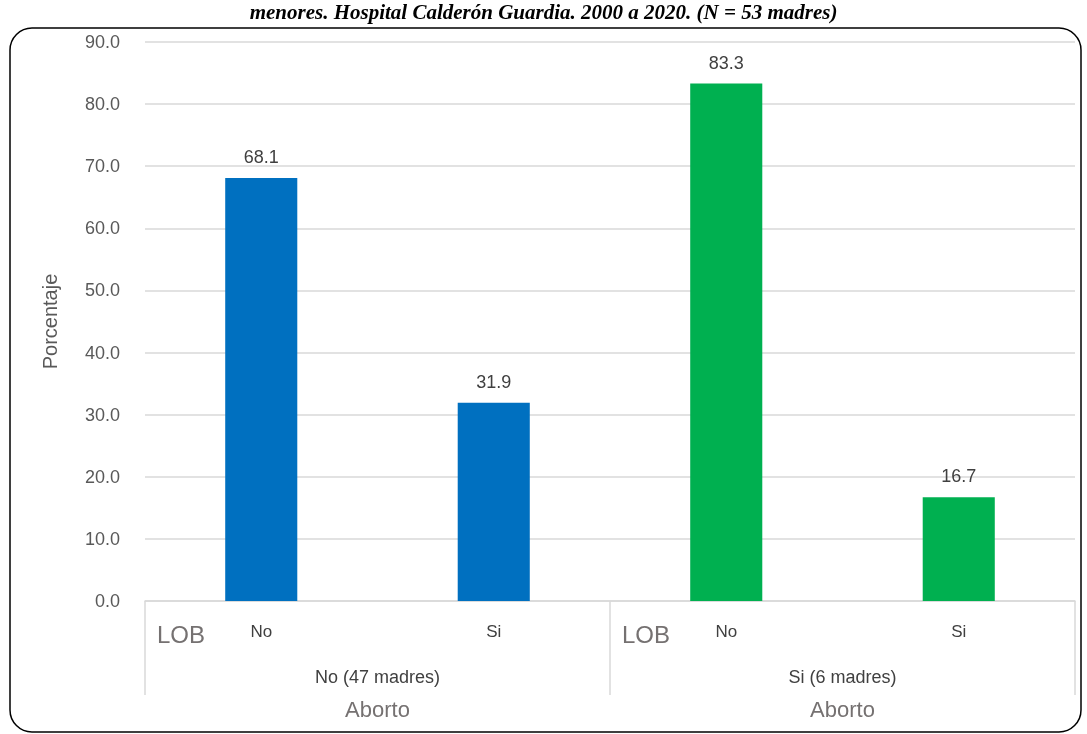  I want to click on y-tick-label: 70.0, so click(102, 166).